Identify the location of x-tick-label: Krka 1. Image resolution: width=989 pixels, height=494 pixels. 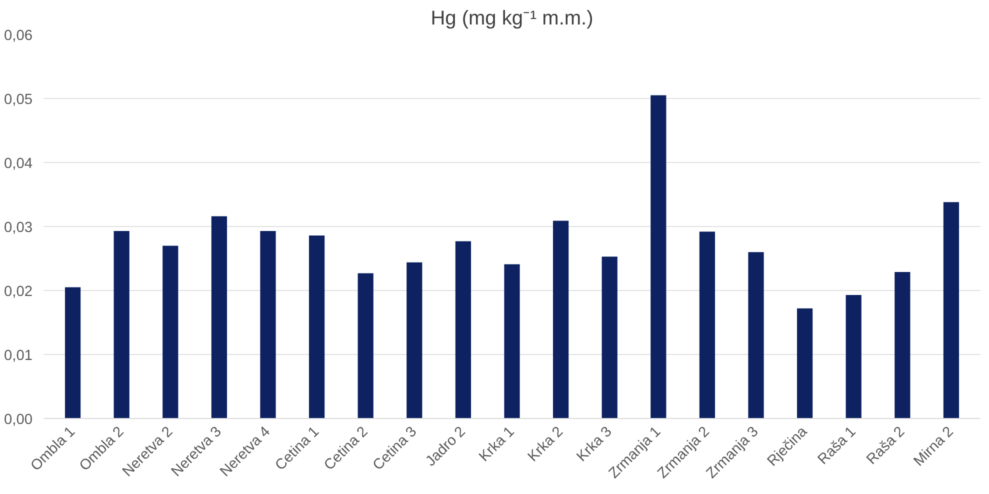
(497, 445).